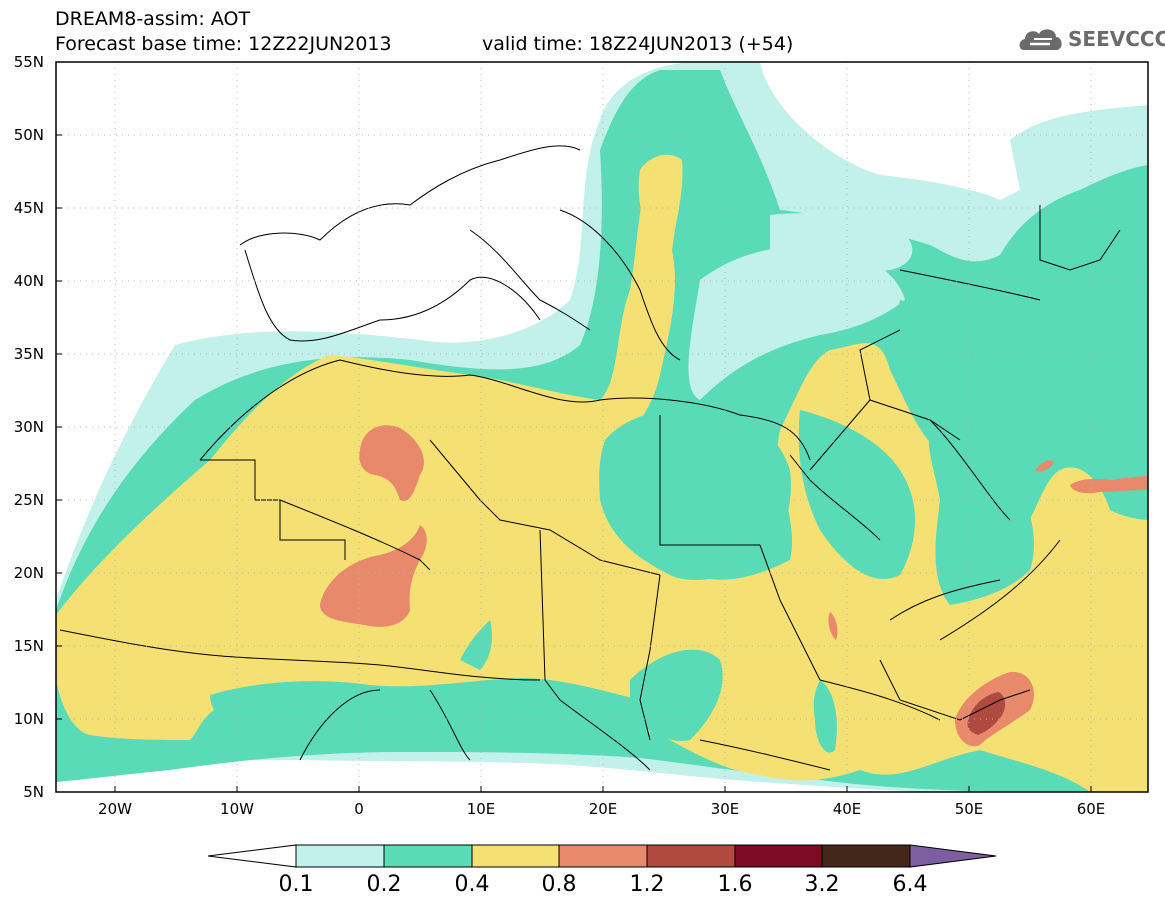 This screenshot has height=905, width=1165. What do you see at coordinates (822, 884) in the screenshot?
I see `colorbar-label: 3.2` at bounding box center [822, 884].